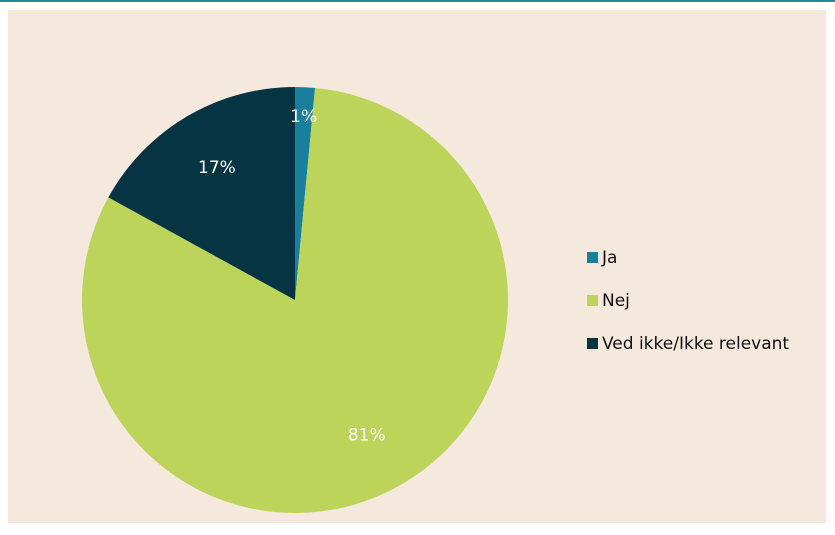 The height and width of the screenshot is (535, 835). Describe the element at coordinates (201, 193) in the screenshot. I see `pie-slice-ved-ikke-ikke-relevant` at that location.